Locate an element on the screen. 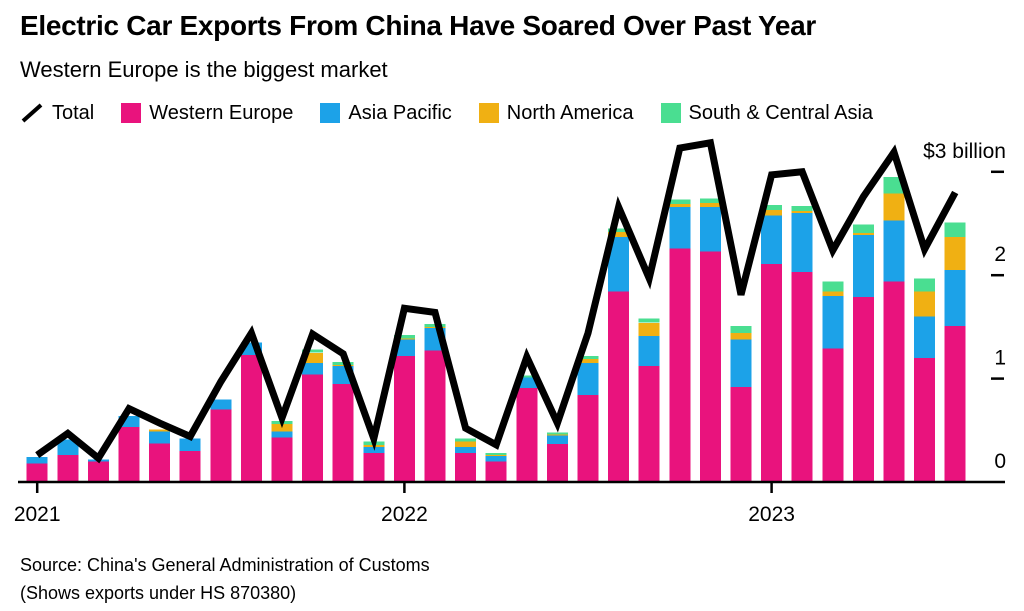  legend-label: Total is located at coordinates (73, 112).